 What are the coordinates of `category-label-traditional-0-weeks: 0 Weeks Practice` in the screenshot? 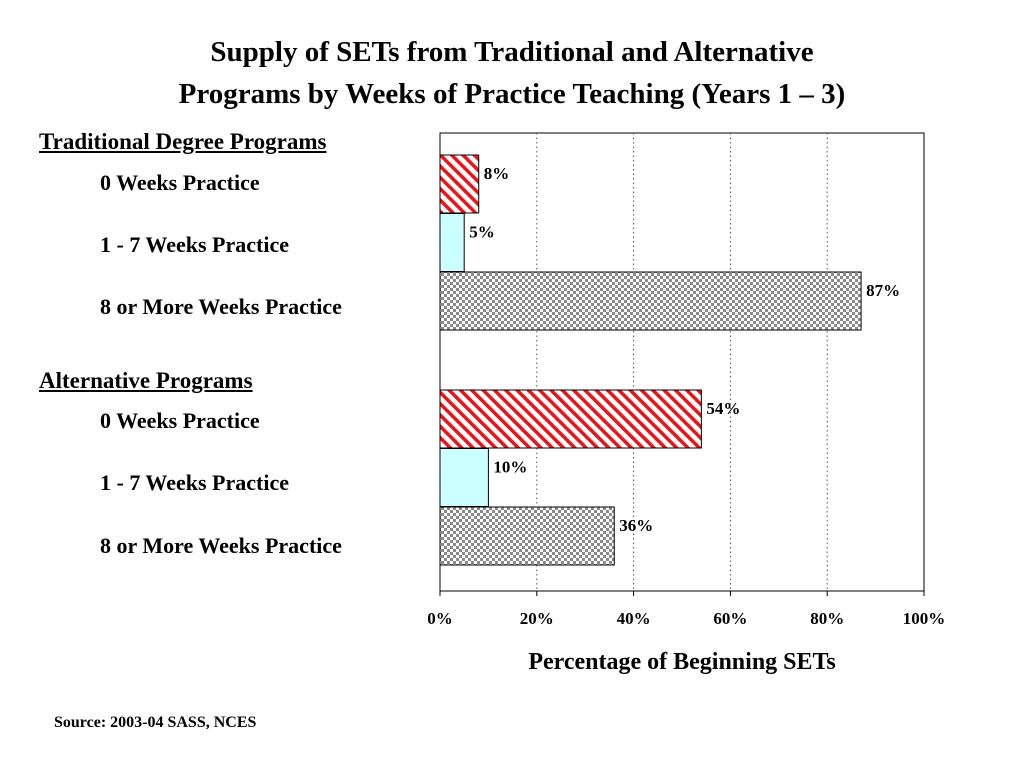 It's located at (180, 182).